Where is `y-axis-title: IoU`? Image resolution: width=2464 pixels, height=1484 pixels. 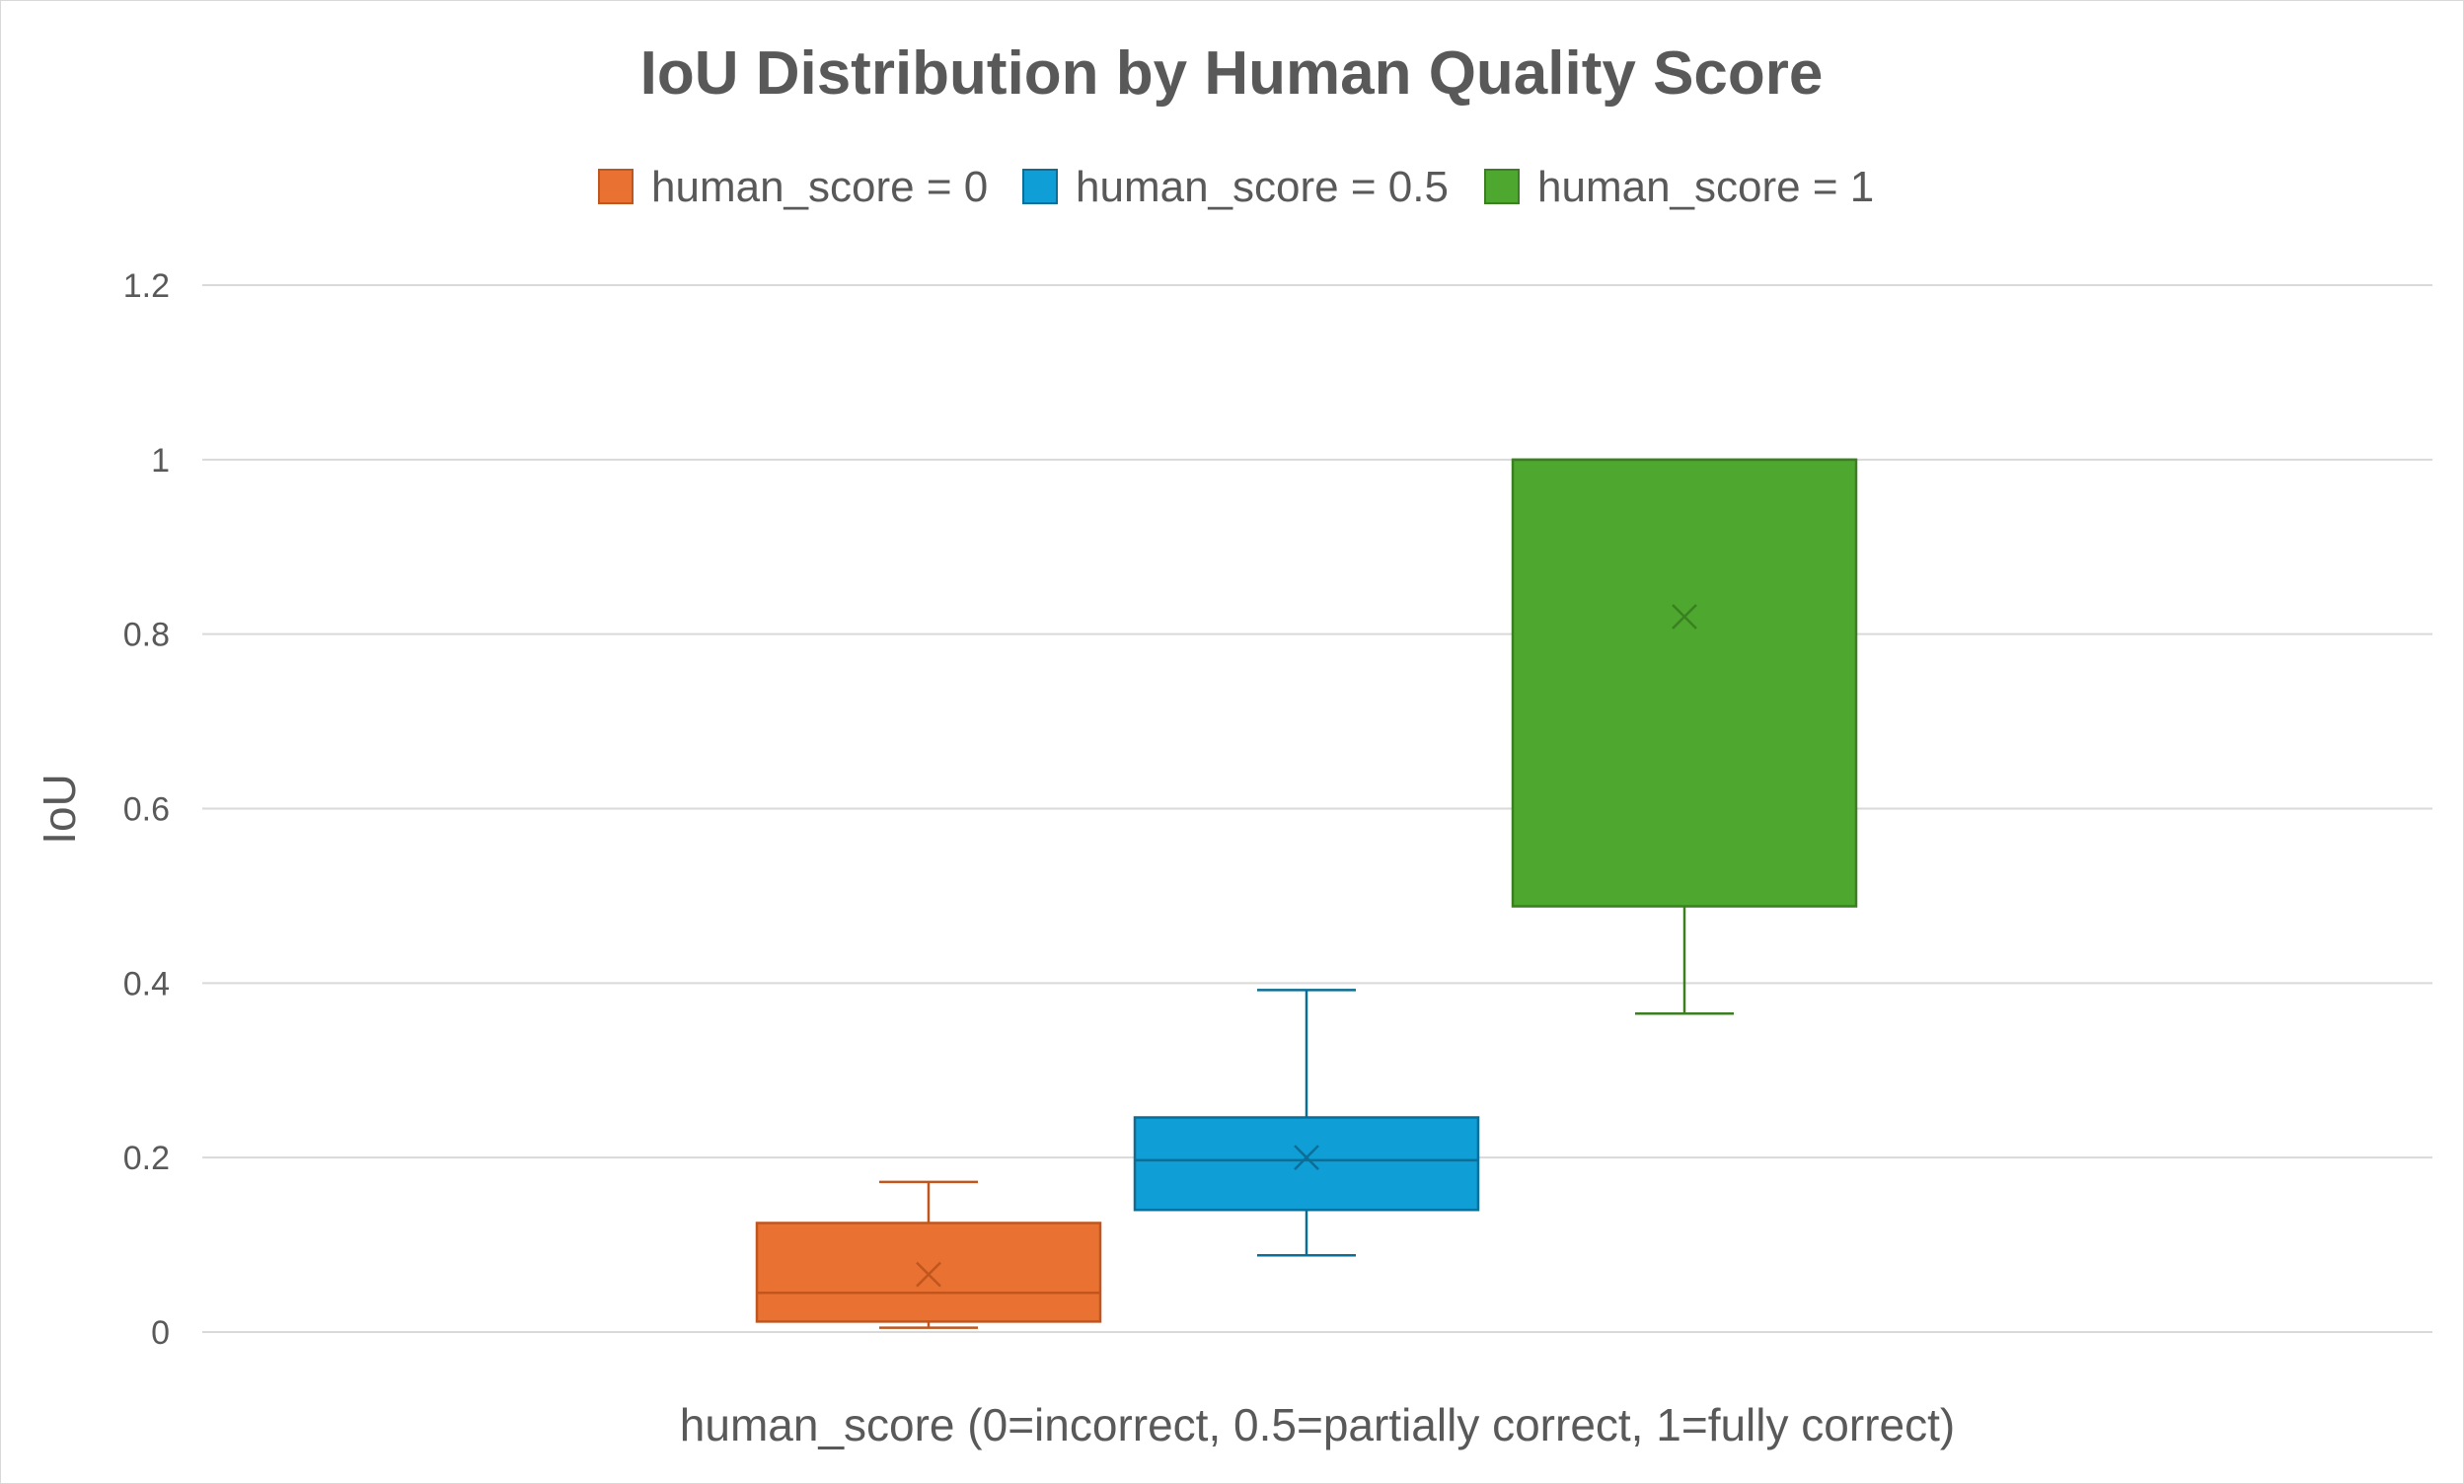 y-axis-title: IoU is located at coordinates (60, 809).